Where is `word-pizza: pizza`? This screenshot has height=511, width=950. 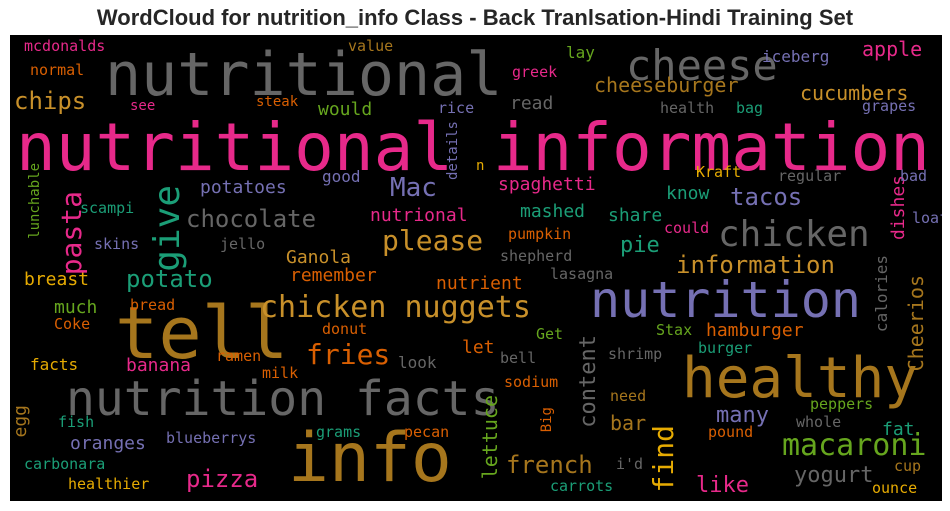 word-pizza: pizza is located at coordinates (222, 479).